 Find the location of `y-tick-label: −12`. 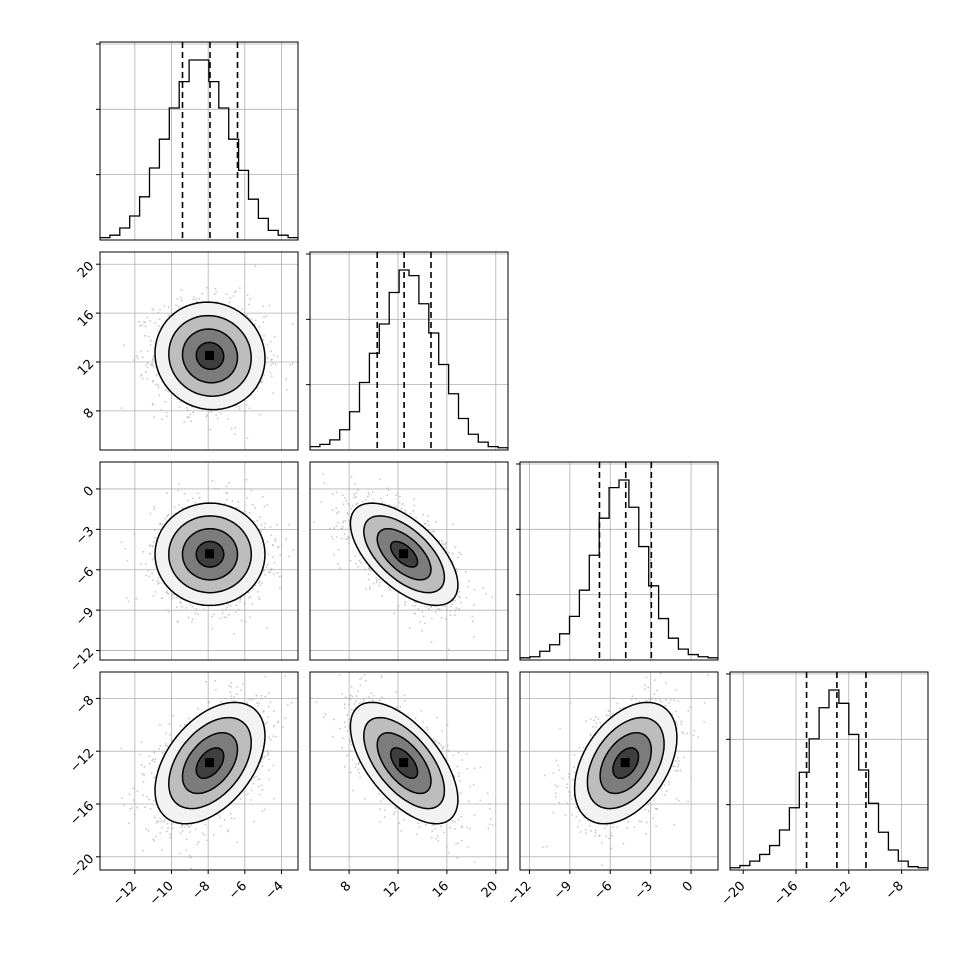

y-tick-label: −12 is located at coordinates (82, 761).